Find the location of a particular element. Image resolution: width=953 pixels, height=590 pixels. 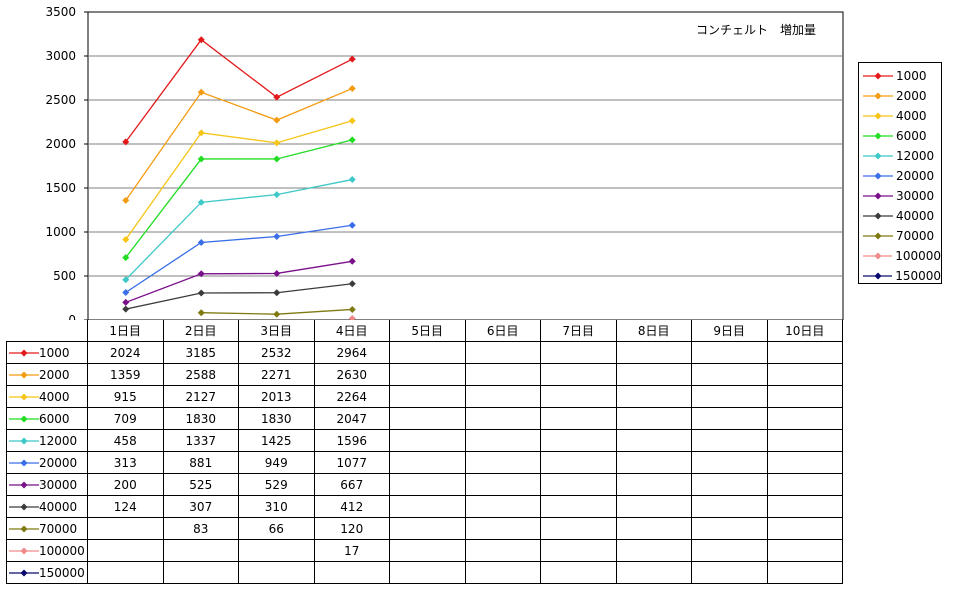

y-tick-label: 1000 is located at coordinates (60, 232).